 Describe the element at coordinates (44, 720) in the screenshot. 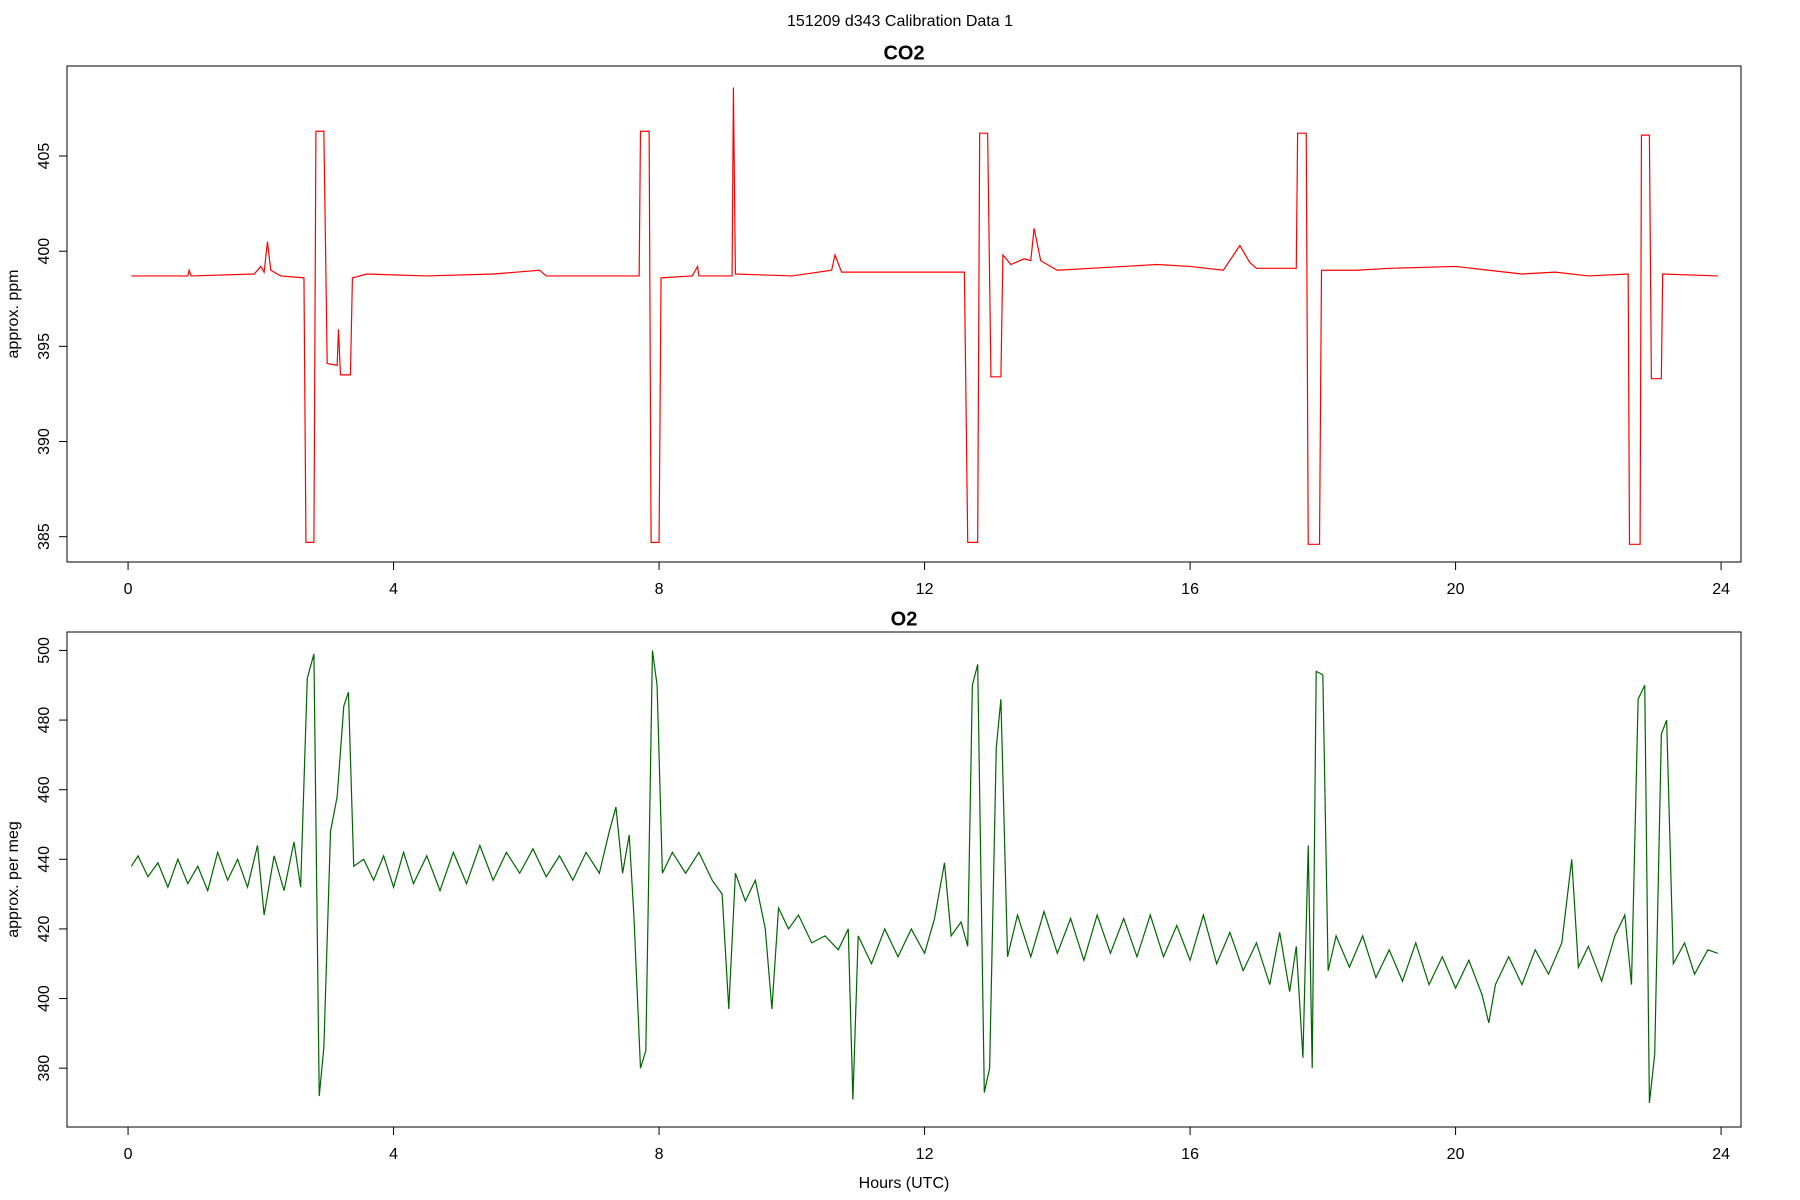

I see `y-tick-label: 480` at that location.